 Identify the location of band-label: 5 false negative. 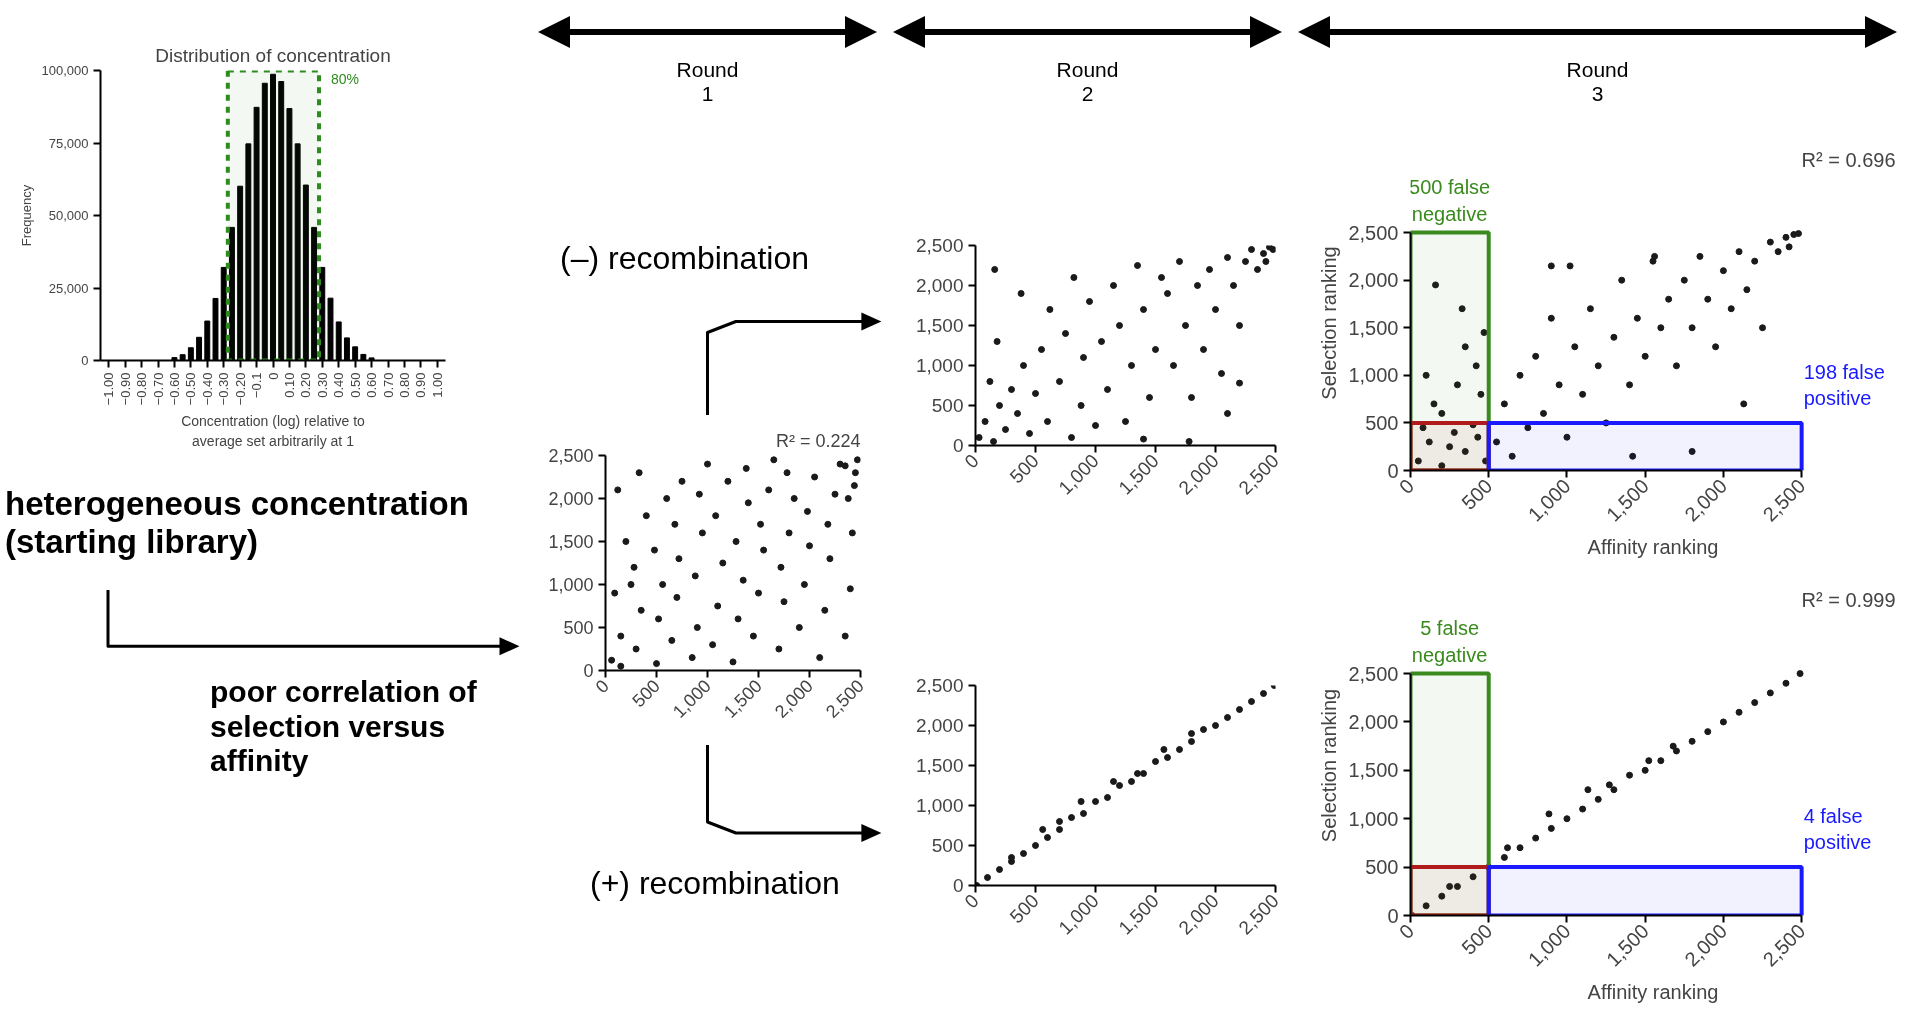
(1449, 641).